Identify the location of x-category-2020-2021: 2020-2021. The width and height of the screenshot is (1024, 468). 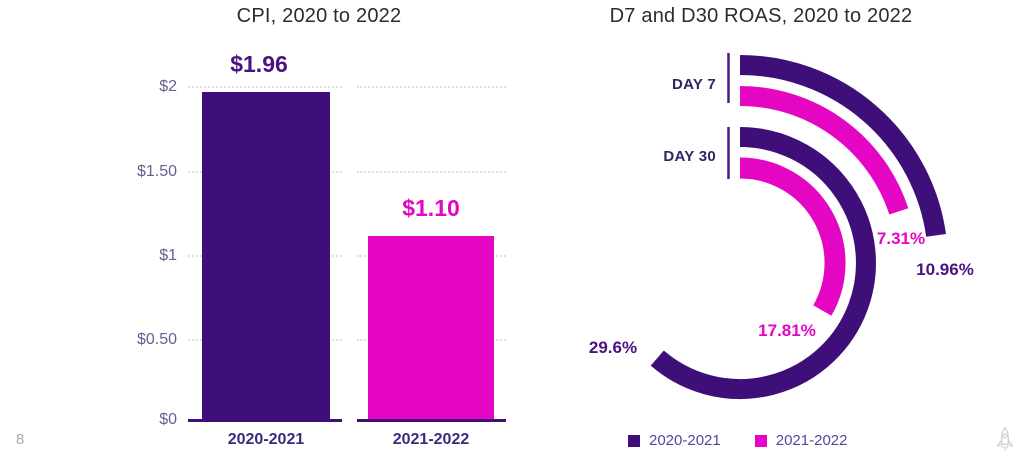
(266, 439).